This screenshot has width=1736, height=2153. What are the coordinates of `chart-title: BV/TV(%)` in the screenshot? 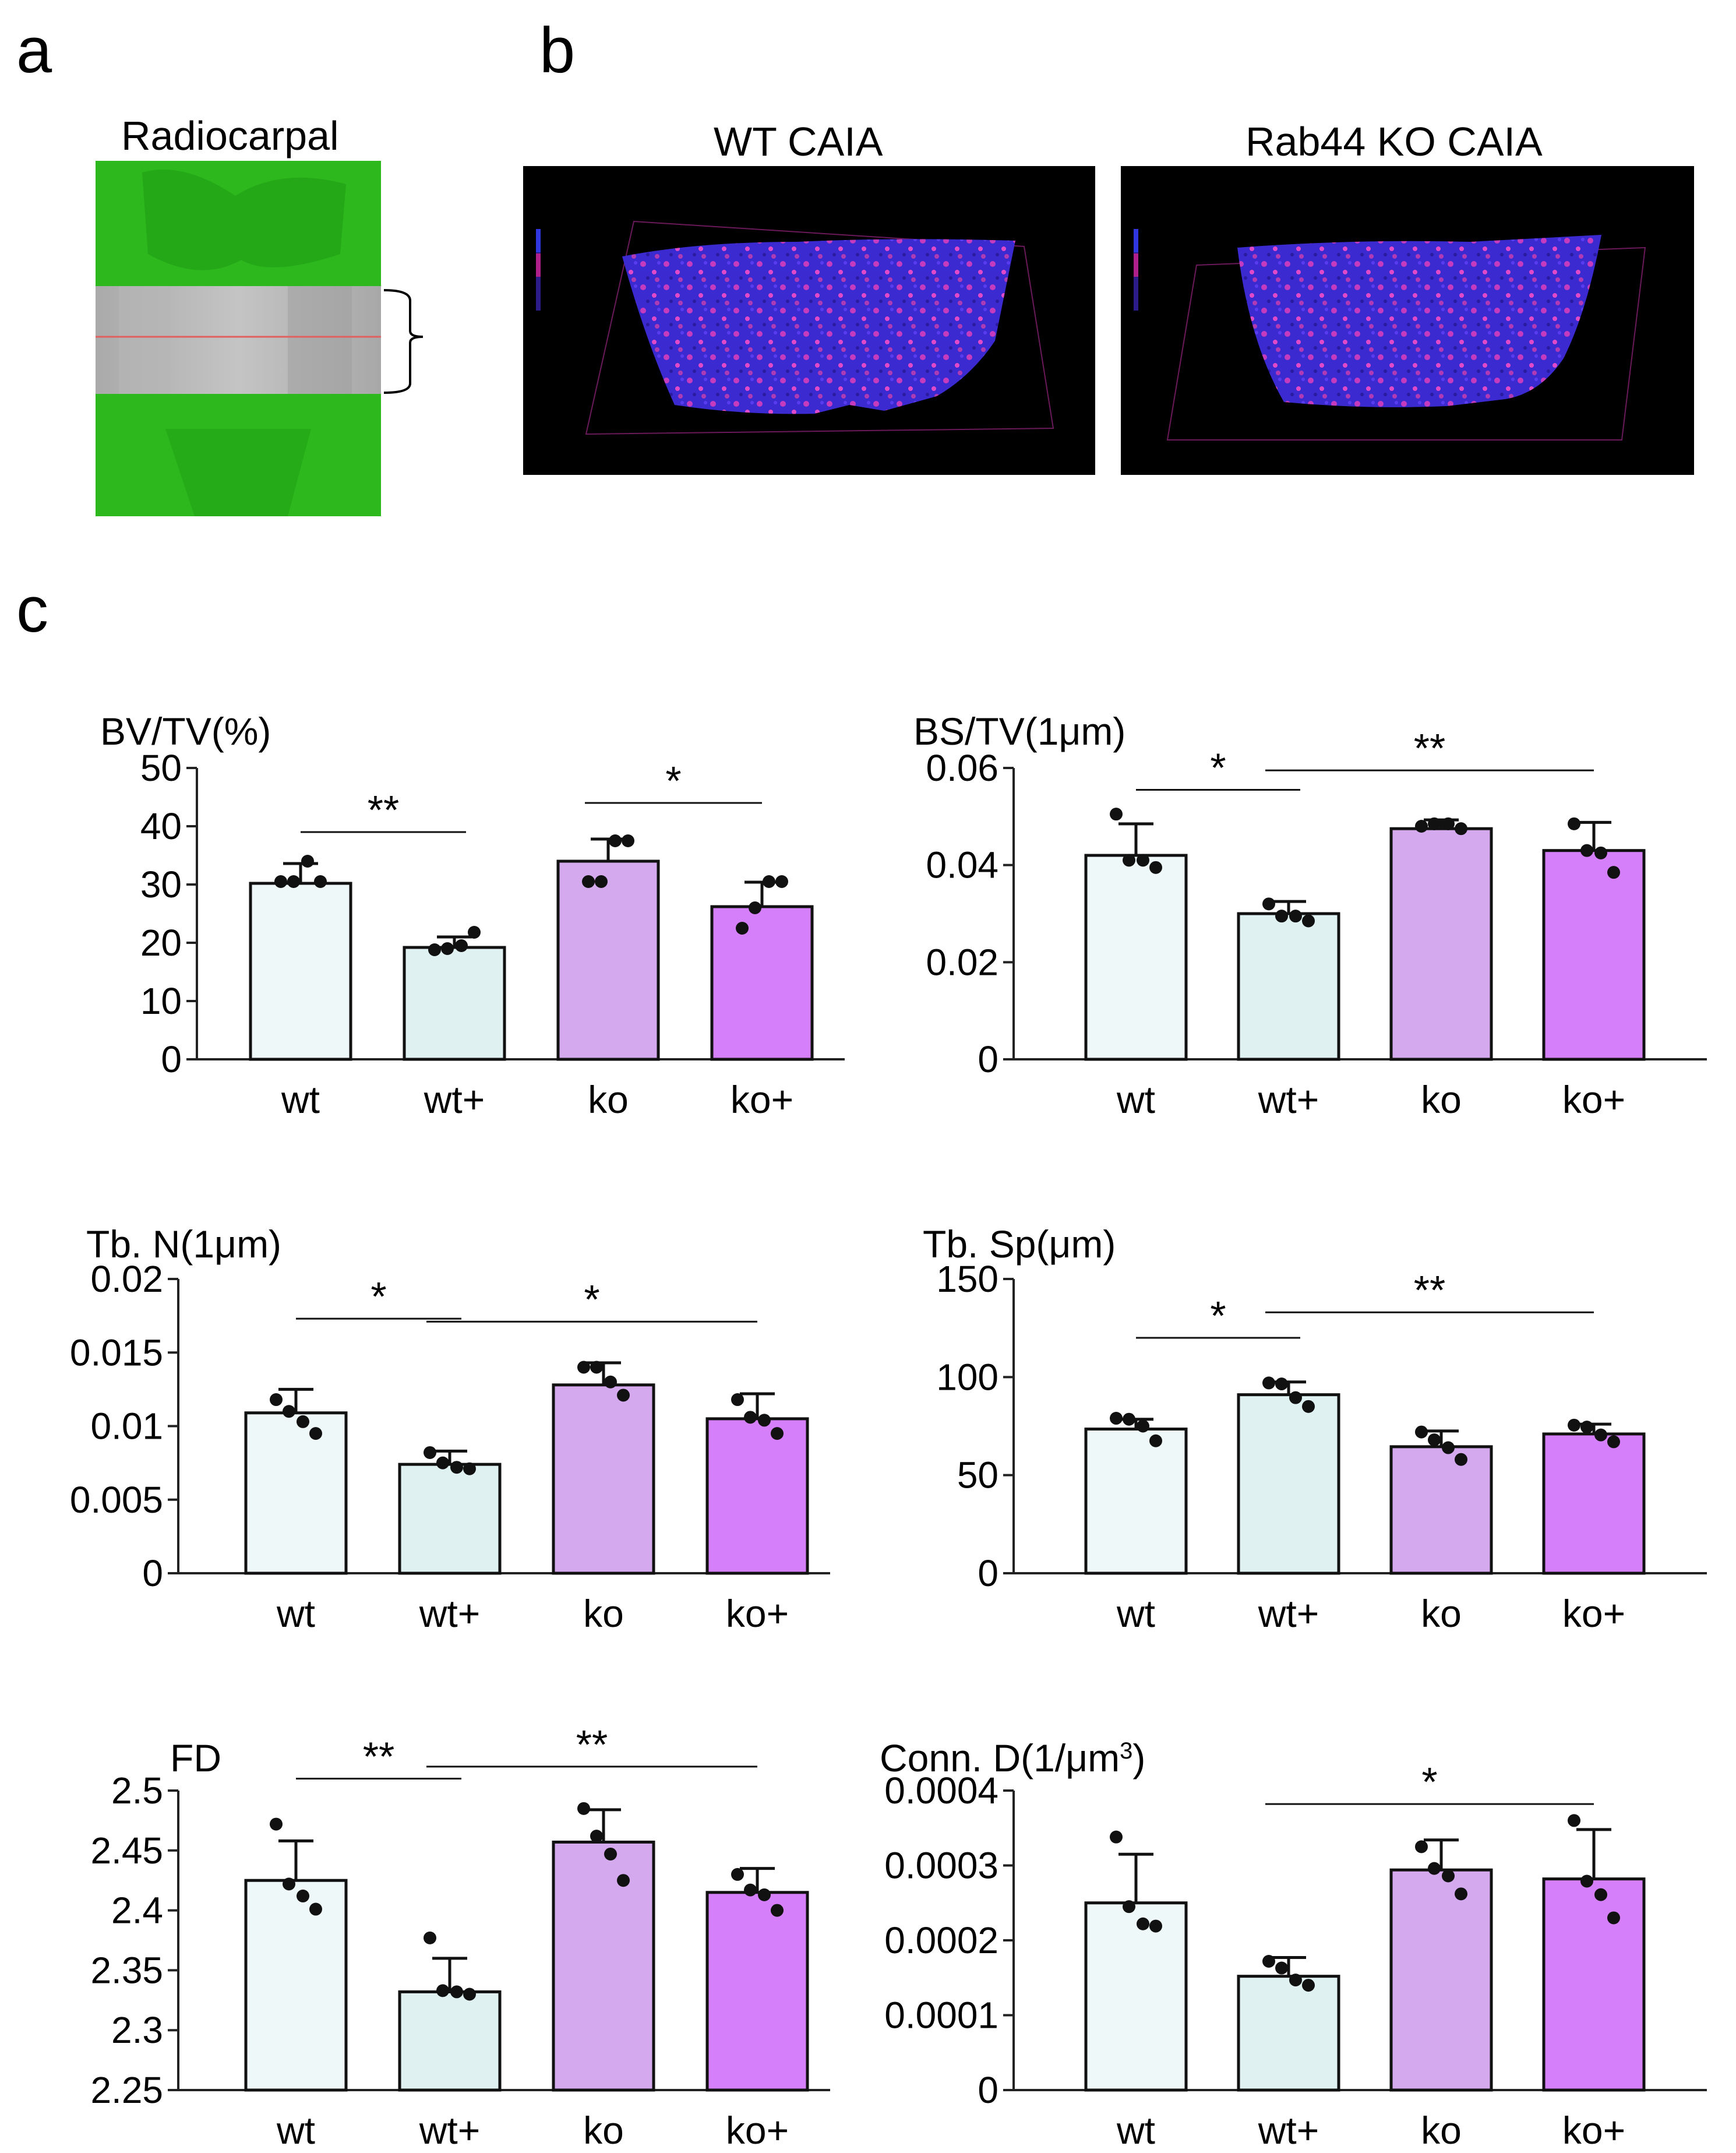 It's located at (185, 731).